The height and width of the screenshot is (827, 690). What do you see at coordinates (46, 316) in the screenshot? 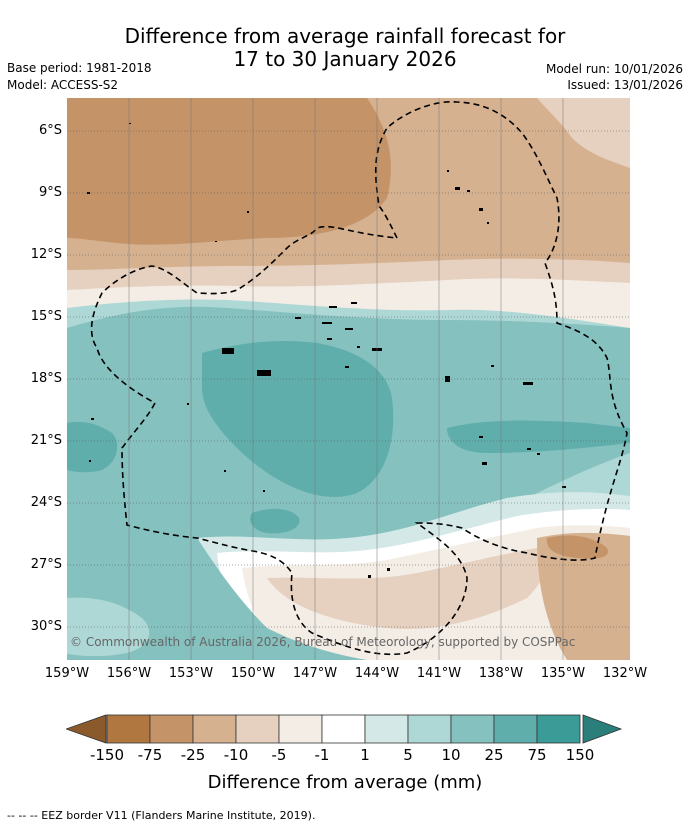
I see `lat-label: 15°S` at bounding box center [46, 316].